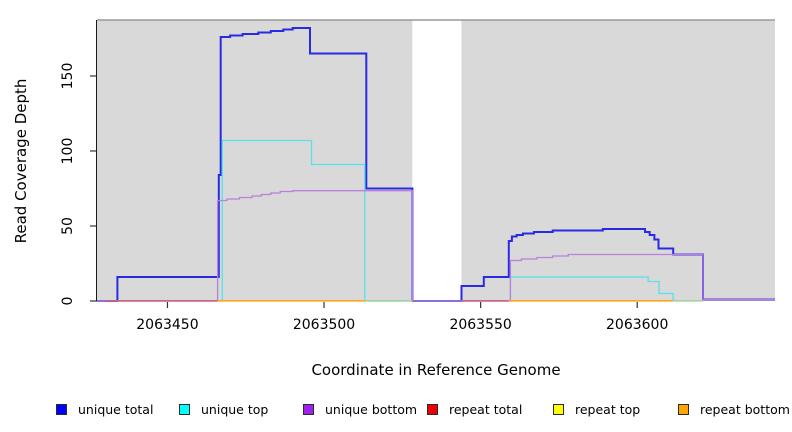 This screenshot has width=792, height=432. What do you see at coordinates (436, 370) in the screenshot?
I see `x-axis-label: Coordinate in Reference Genome` at bounding box center [436, 370].